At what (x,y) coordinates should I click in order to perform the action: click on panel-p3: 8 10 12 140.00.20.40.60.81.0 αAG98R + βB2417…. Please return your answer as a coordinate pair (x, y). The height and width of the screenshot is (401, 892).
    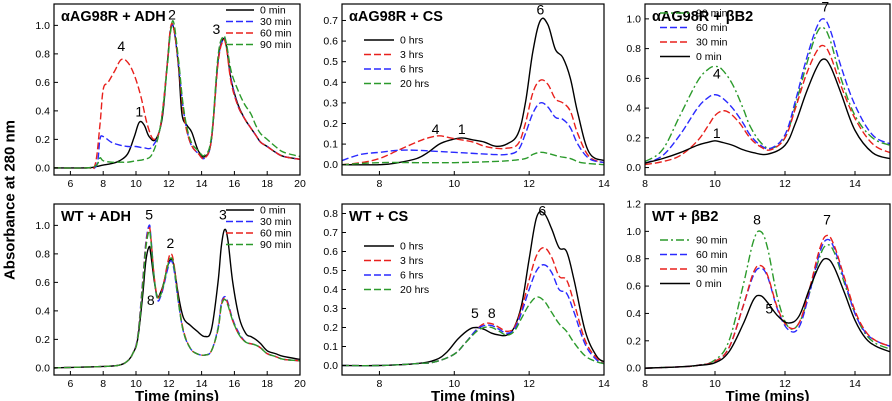
    Looking at the image, I should click on (758, 95).